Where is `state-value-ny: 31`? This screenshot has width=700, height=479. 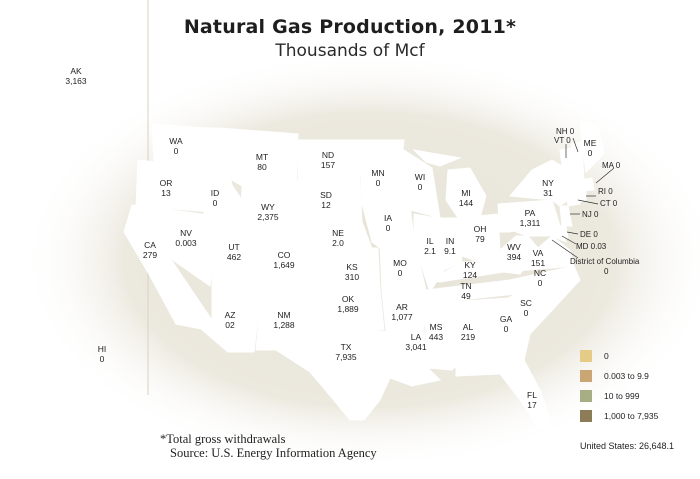
state-value-ny: 31 is located at coordinates (548, 193).